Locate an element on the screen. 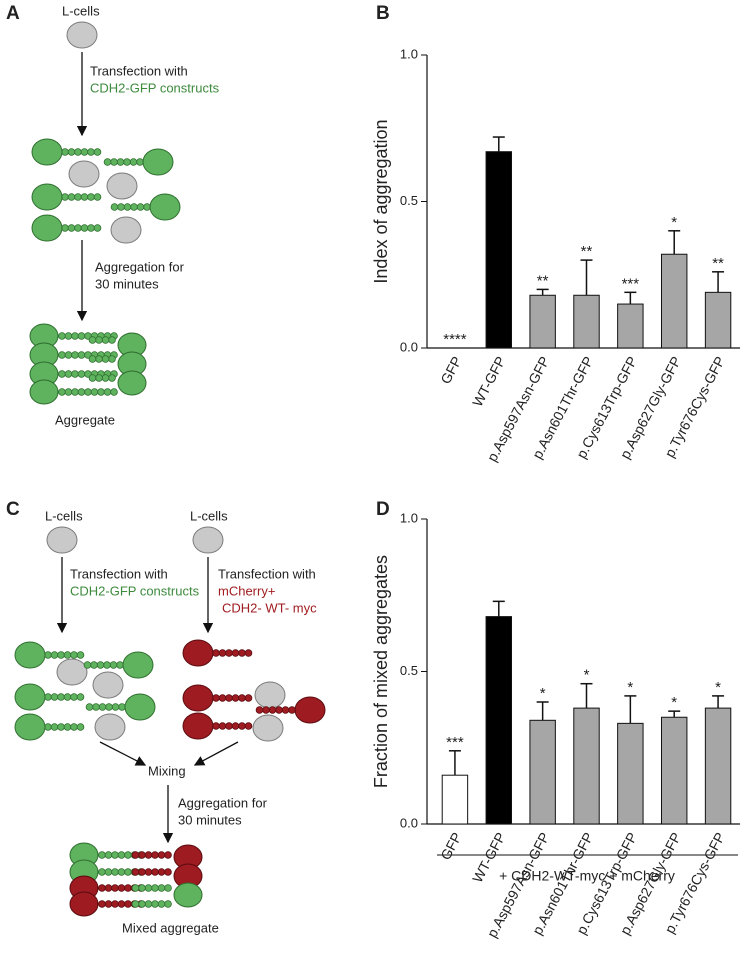 The height and width of the screenshot is (969, 744). label: Mixed aggregate is located at coordinates (170, 927).